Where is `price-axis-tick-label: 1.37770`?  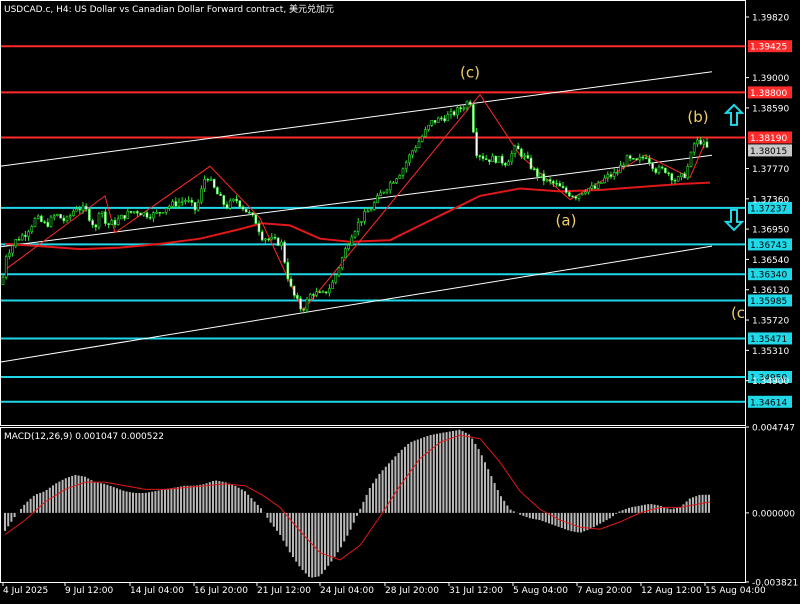 price-axis-tick-label: 1.37770 is located at coordinates (770, 170).